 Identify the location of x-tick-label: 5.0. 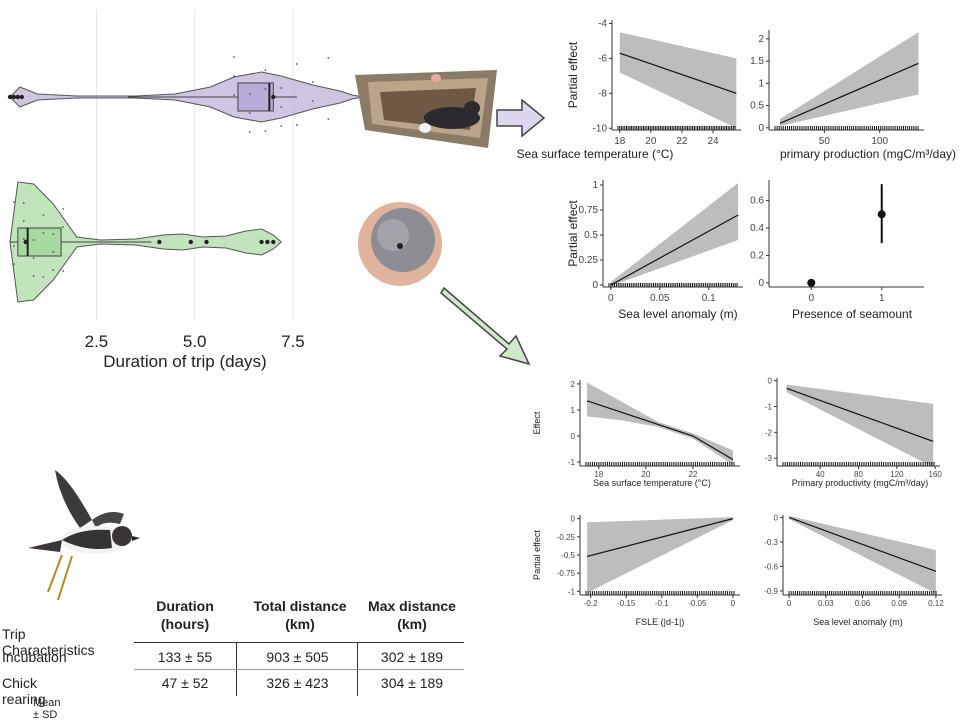
(195, 341).